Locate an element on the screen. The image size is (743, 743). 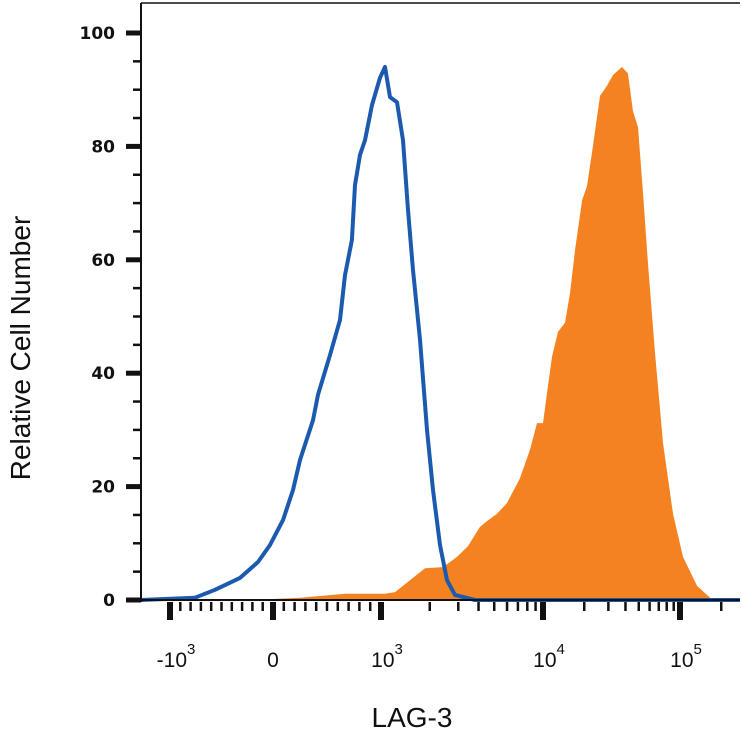
x-tick-label: 10⁴ is located at coordinates (549, 656).